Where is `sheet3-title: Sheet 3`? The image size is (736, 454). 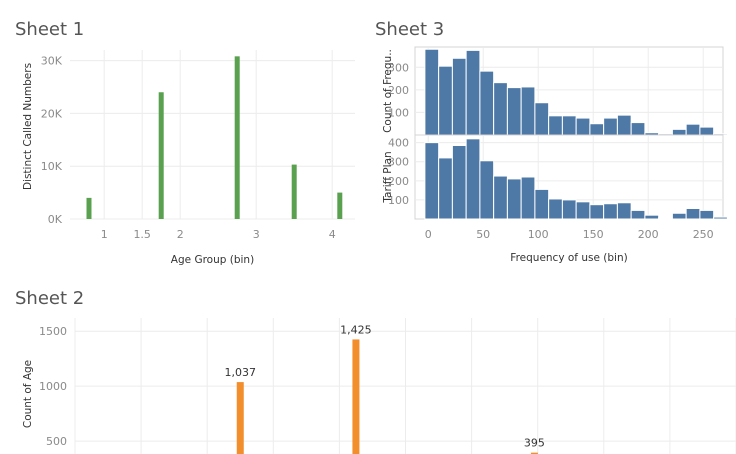 sheet3-title: Sheet 3 is located at coordinates (410, 29).